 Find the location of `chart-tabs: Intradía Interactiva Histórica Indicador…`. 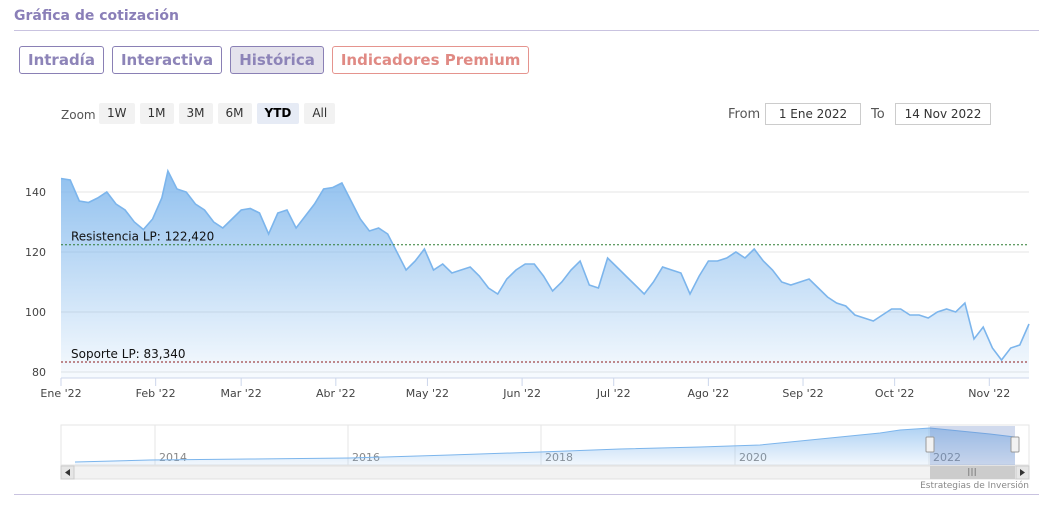

chart-tabs: Intradía Interactiva Histórica Indicador… is located at coordinates (274, 60).